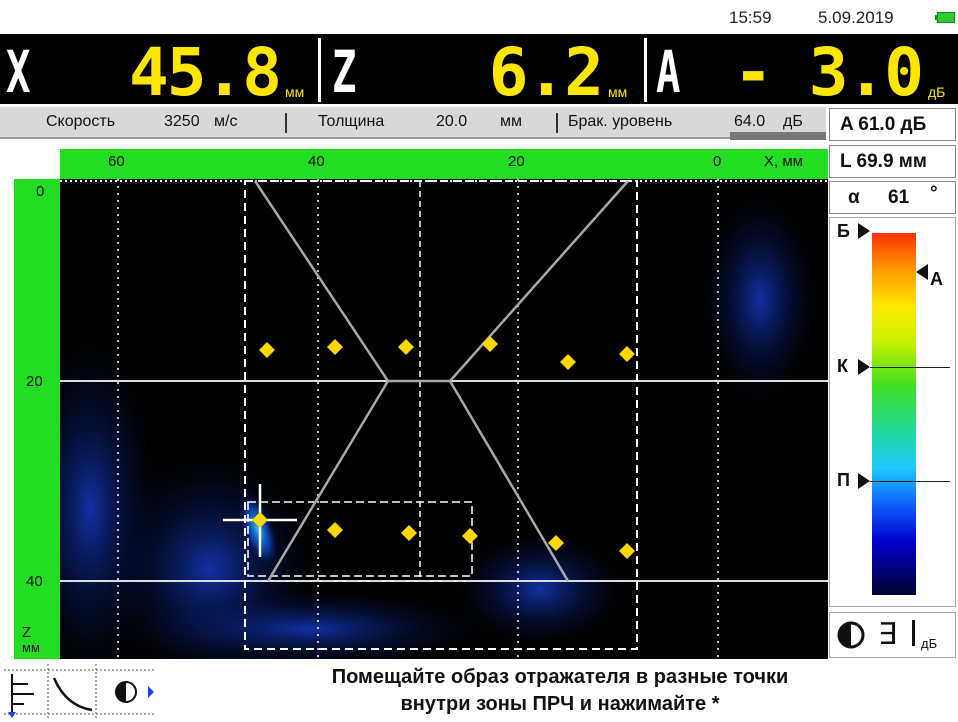  I want to click on x-readout-unit: мм, so click(295, 92).